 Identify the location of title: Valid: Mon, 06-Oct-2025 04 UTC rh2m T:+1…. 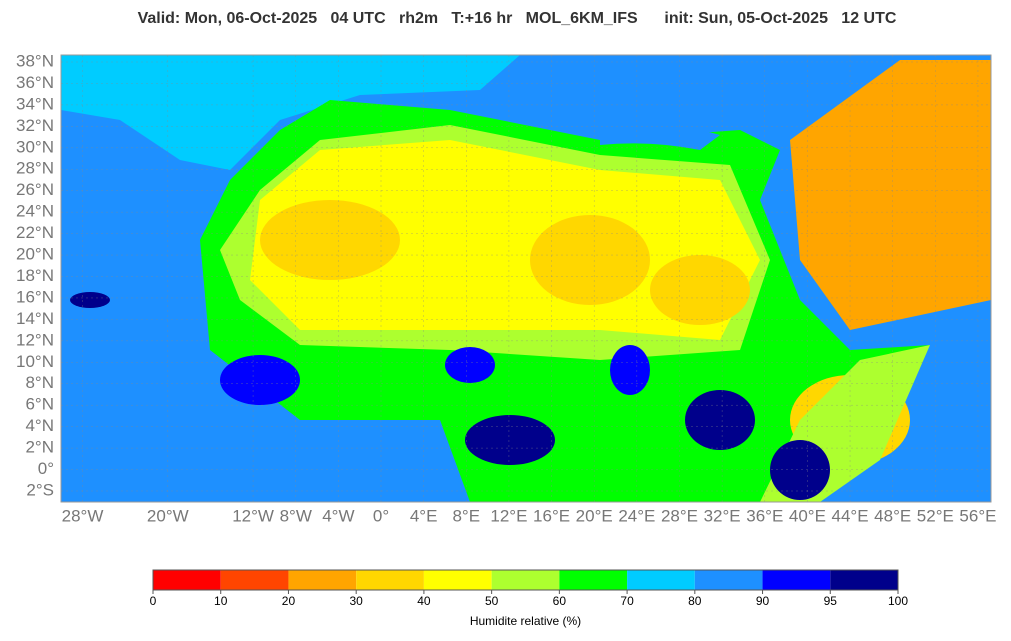
(517, 18).